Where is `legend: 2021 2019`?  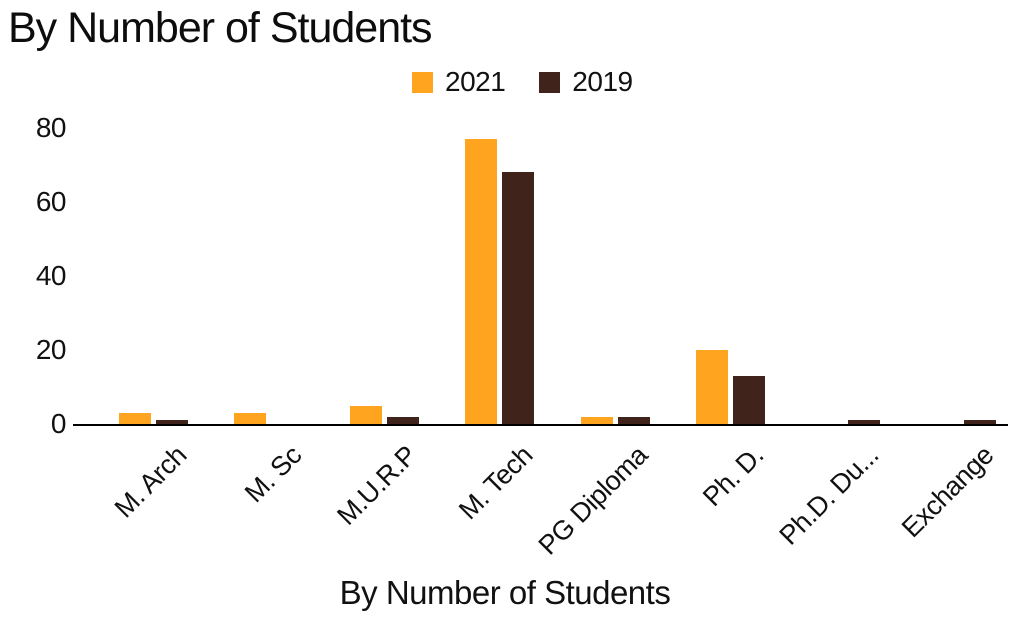 legend: 2021 2019 is located at coordinates (522, 82).